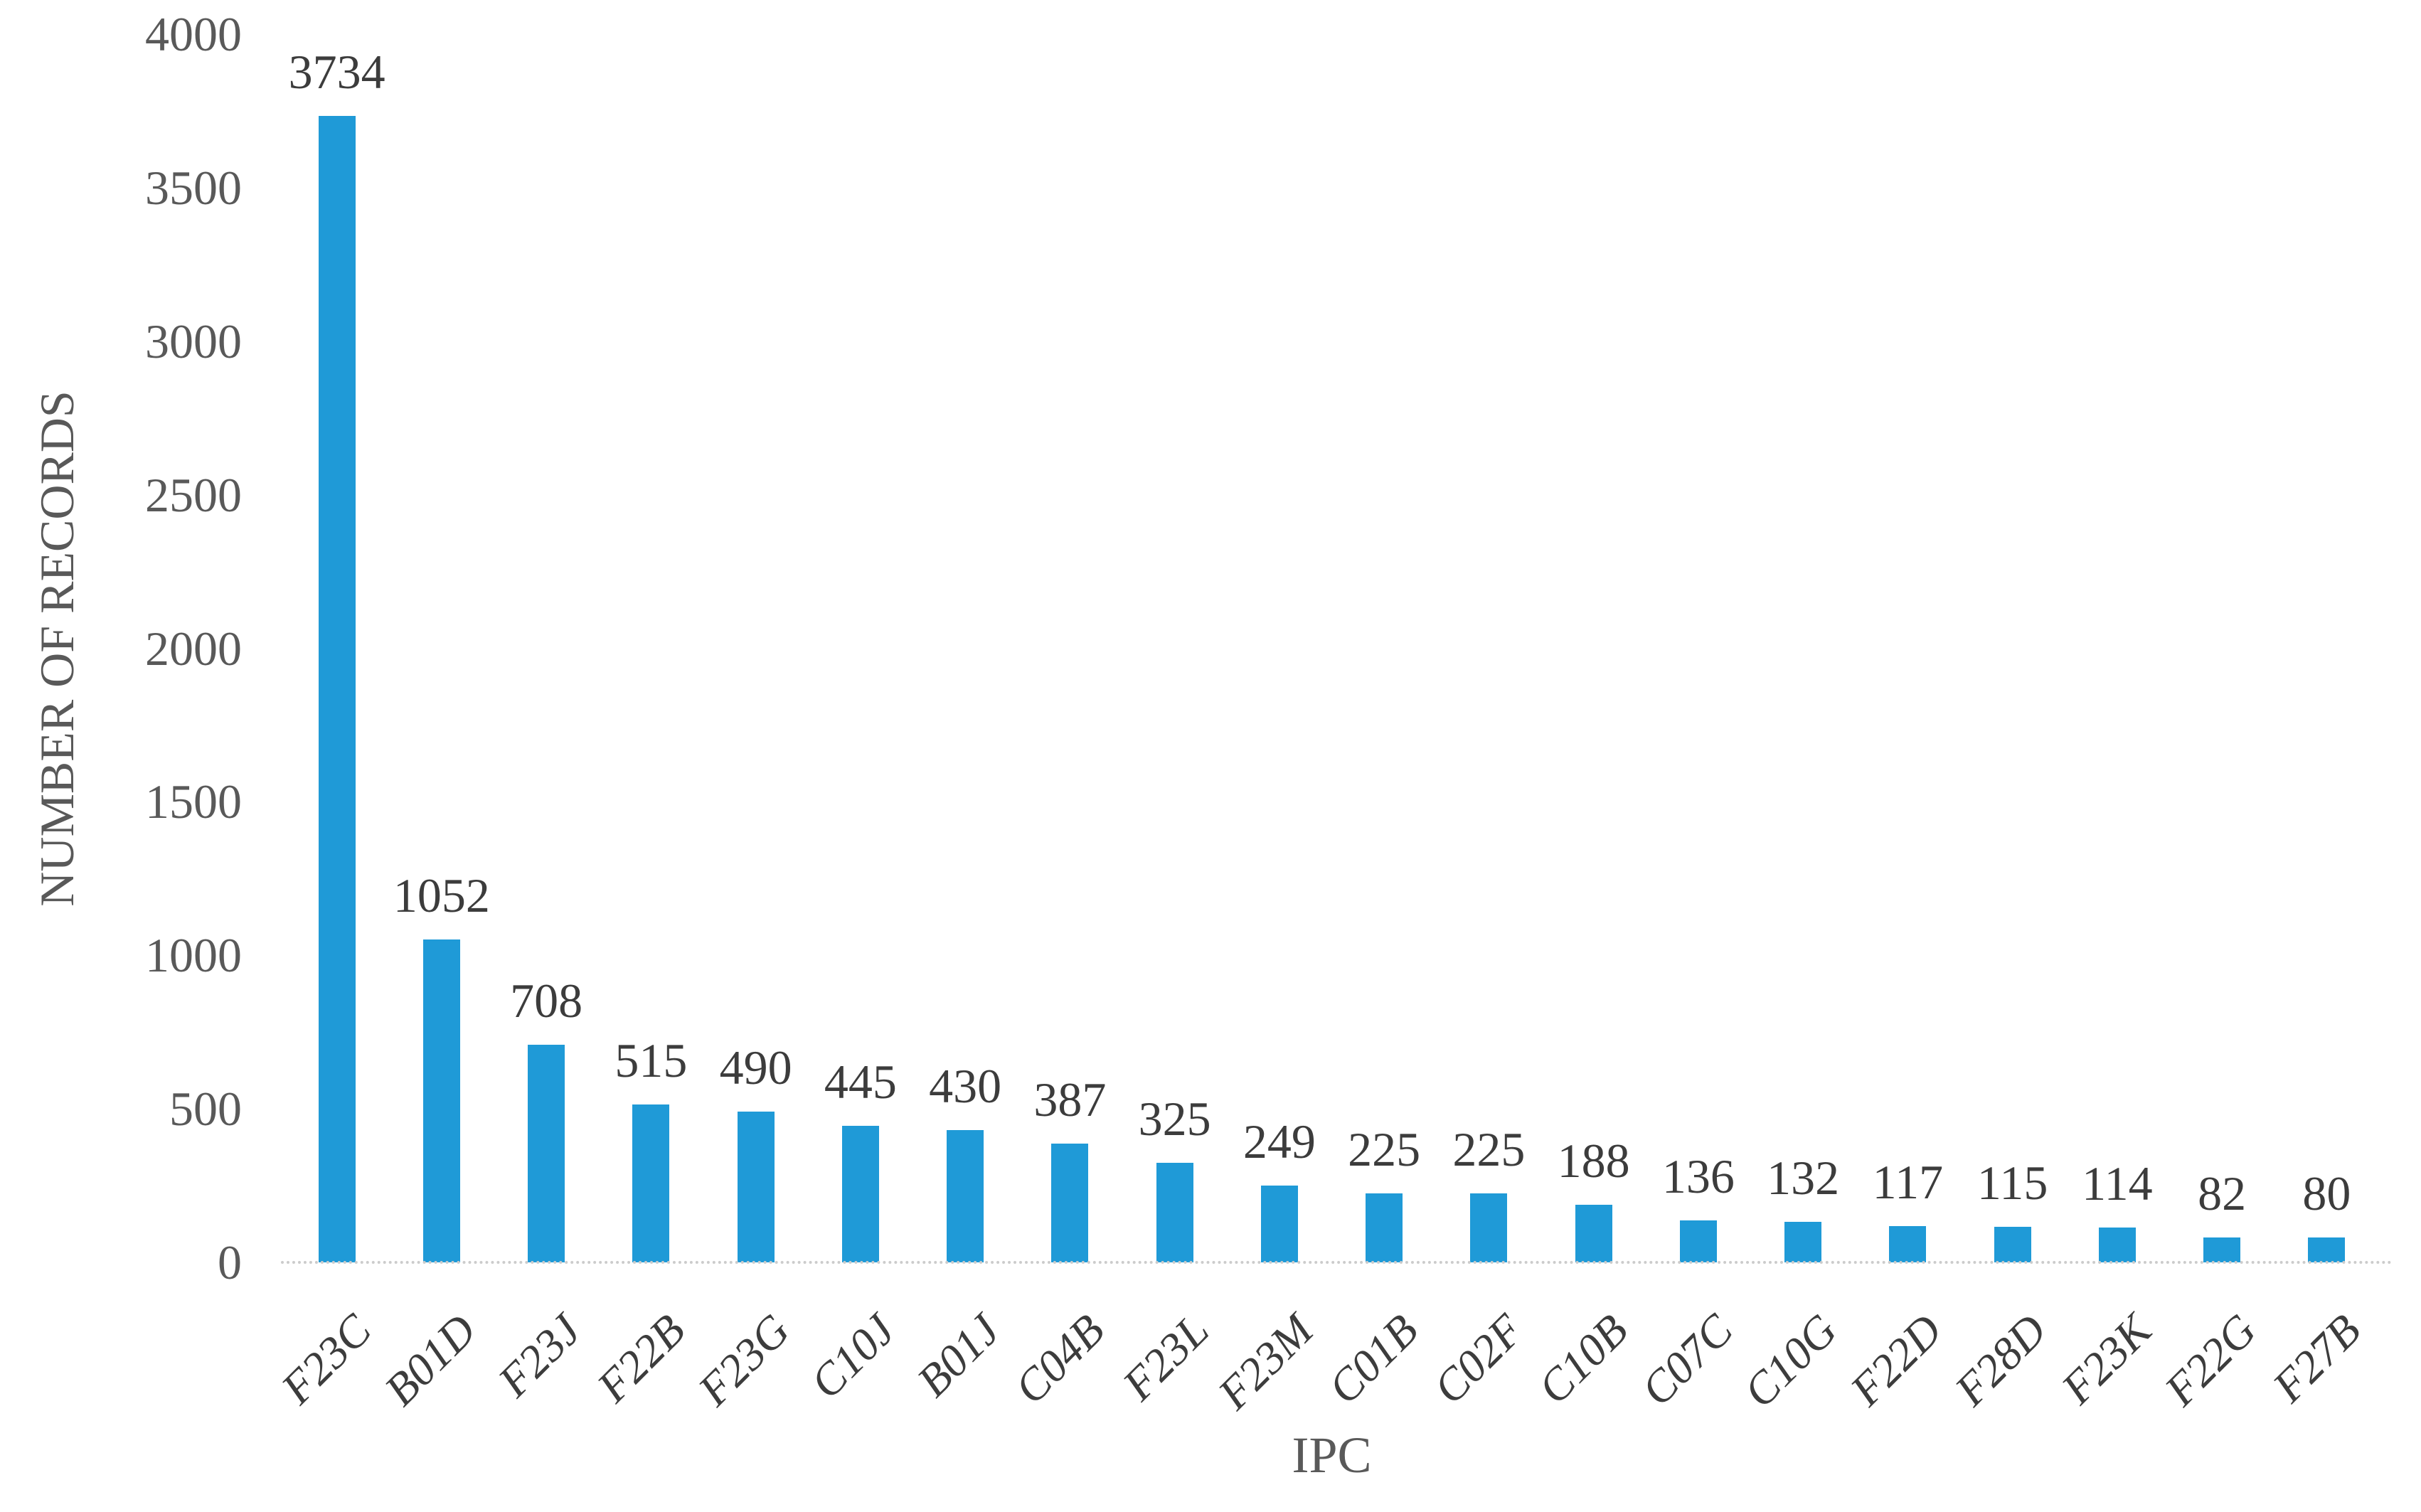  I want to click on category-axis-tick-label: C04B, so click(1059, 1359).